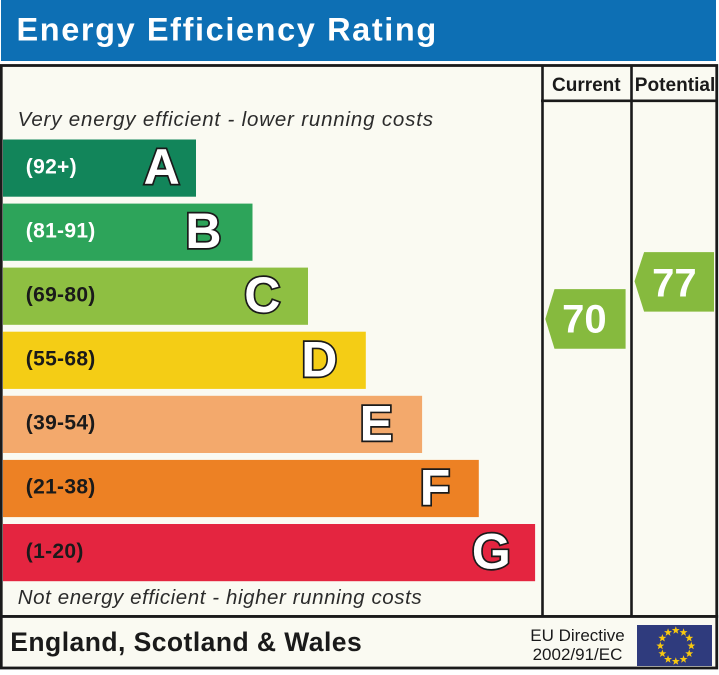 This screenshot has width=719, height=675. I want to click on svg-text: 2002/91/EC, so click(578, 654).